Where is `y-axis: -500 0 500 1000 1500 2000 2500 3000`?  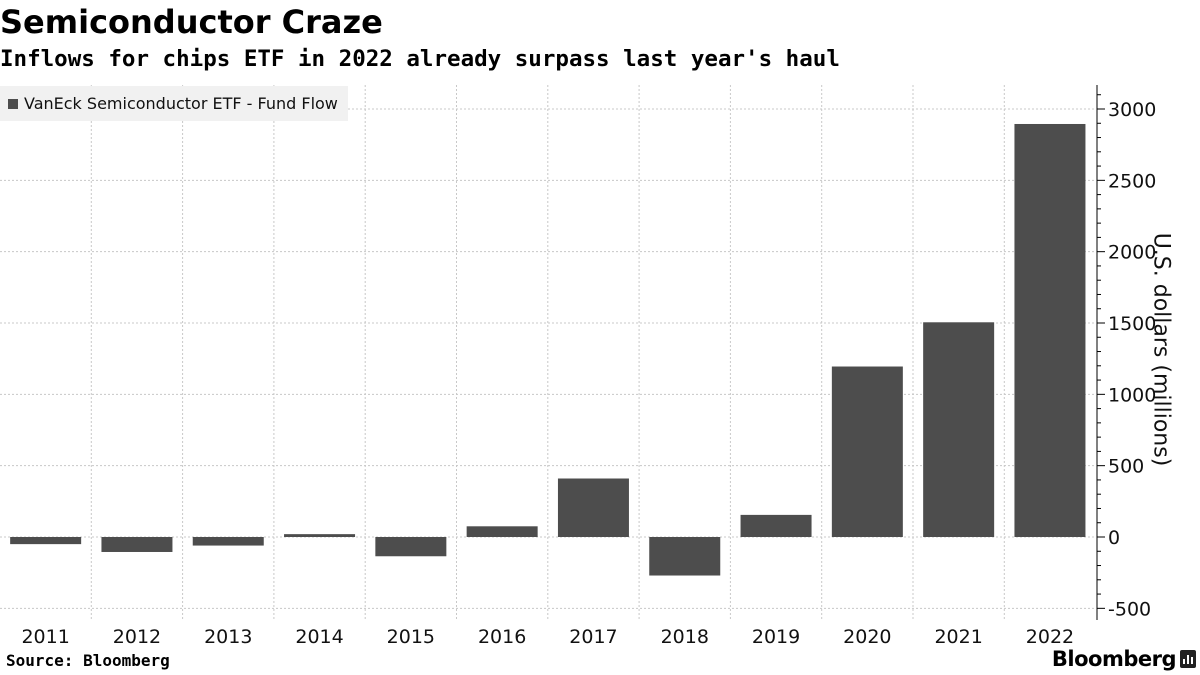
y-axis: -500 0 500 1000 1500 2000 2500 3000 is located at coordinates (1126, 352).